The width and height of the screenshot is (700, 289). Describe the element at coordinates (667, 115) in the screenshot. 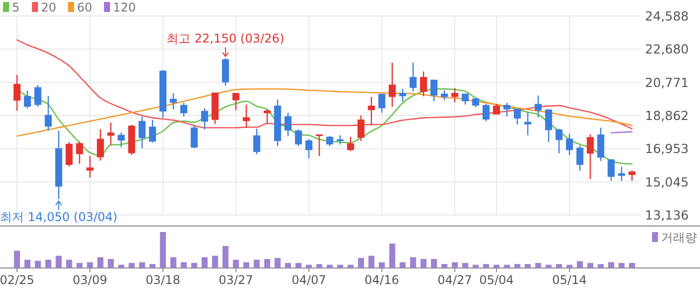

I see `y-tick-label: 18,862` at that location.